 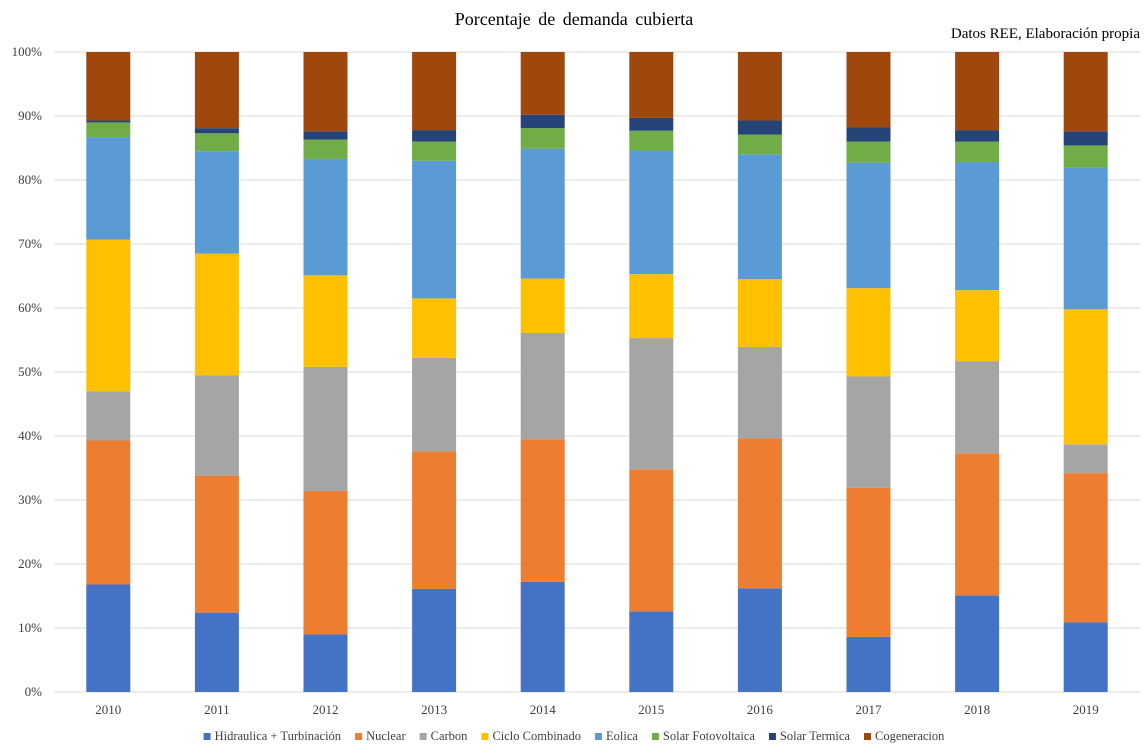 I want to click on y-axis-tick-labels: 0% 10% 20% 30% 40% 50% 60% 70% 80% 90% 100%, so click(x=27, y=371).